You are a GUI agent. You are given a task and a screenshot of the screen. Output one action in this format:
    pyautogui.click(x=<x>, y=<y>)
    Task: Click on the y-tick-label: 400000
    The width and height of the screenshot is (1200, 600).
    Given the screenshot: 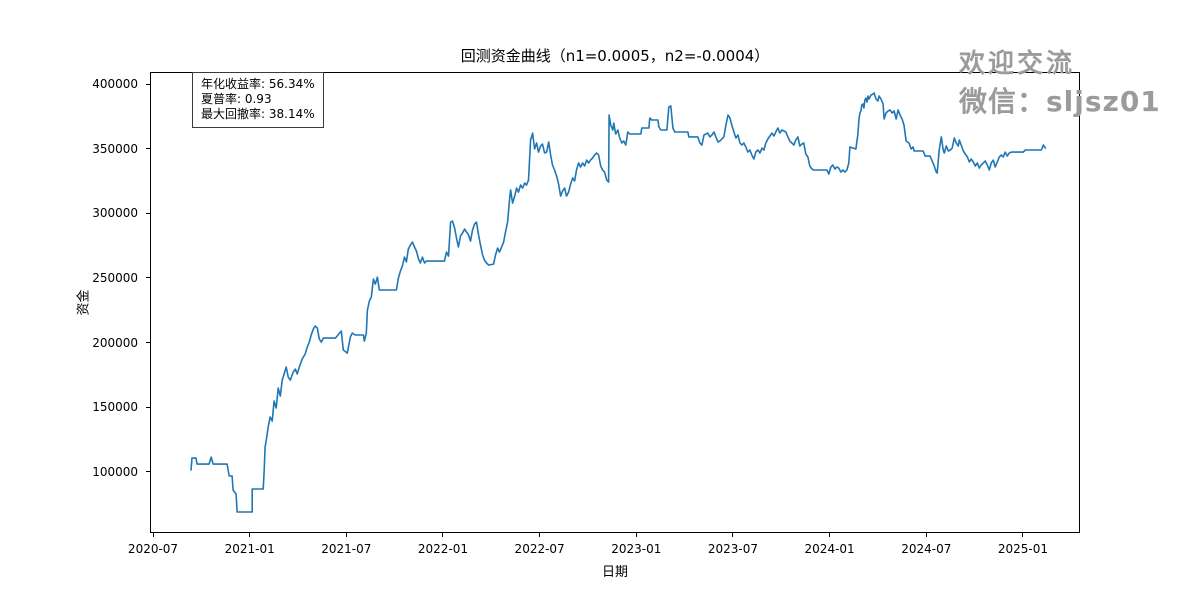 What is the action you would take?
    pyautogui.click(x=115, y=84)
    